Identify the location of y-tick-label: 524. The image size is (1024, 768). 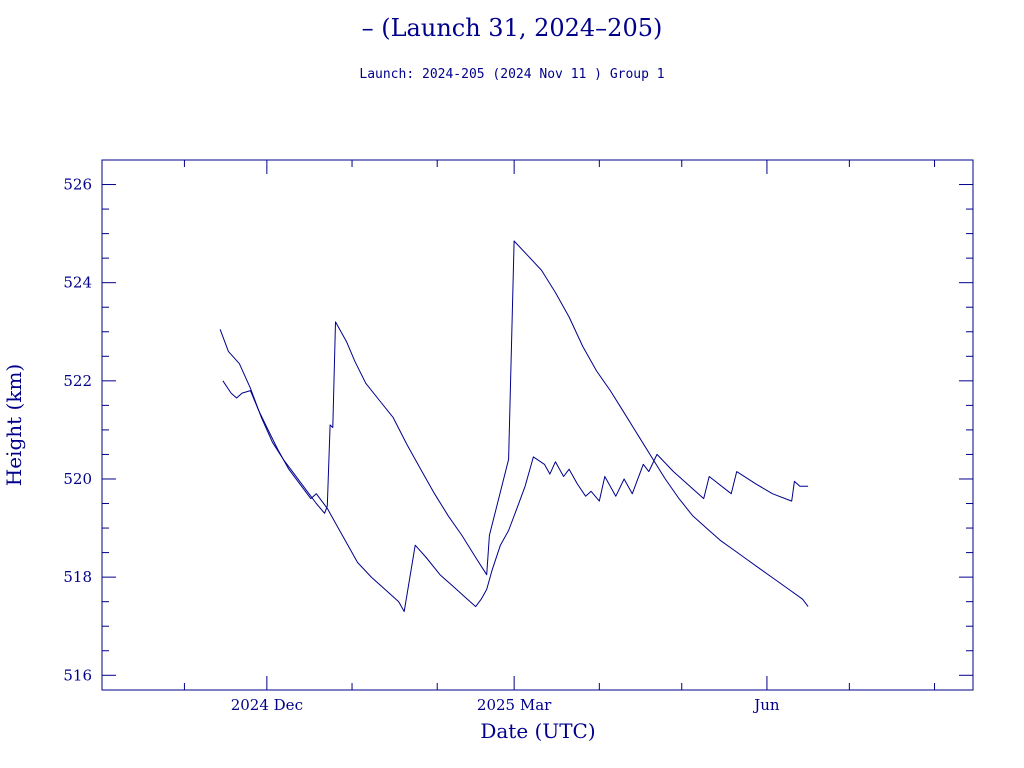
(77, 283).